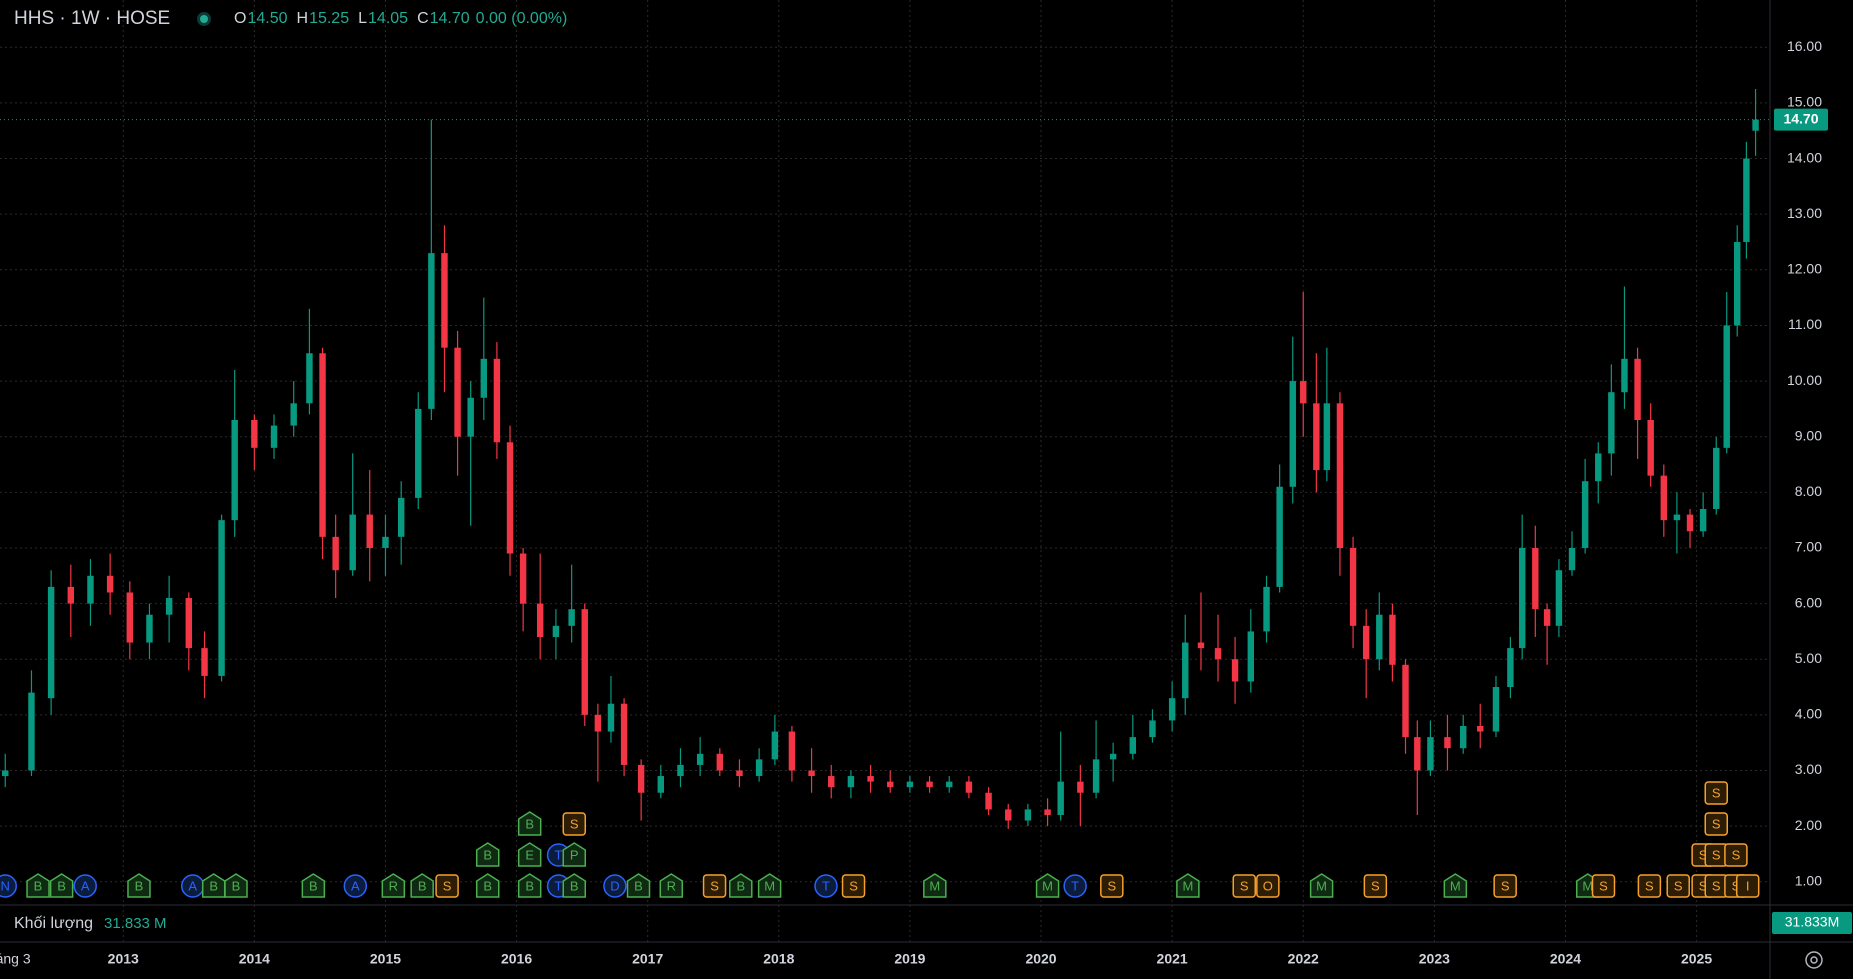  What do you see at coordinates (1747, 886) in the screenshot?
I see `event-marker: I` at bounding box center [1747, 886].